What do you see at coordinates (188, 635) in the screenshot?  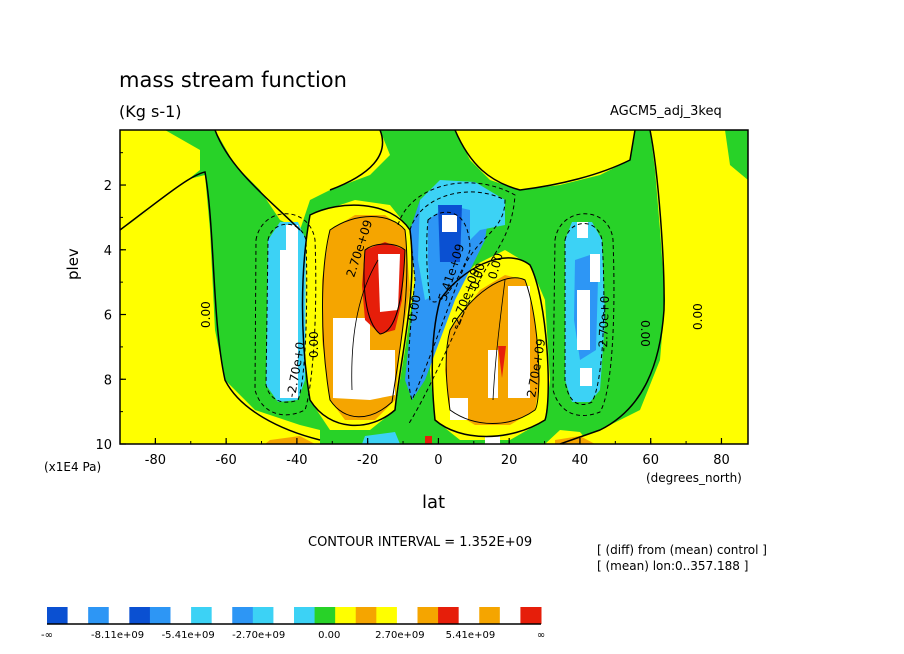 I see `colorbar-label: -5.41e+09` at bounding box center [188, 635].